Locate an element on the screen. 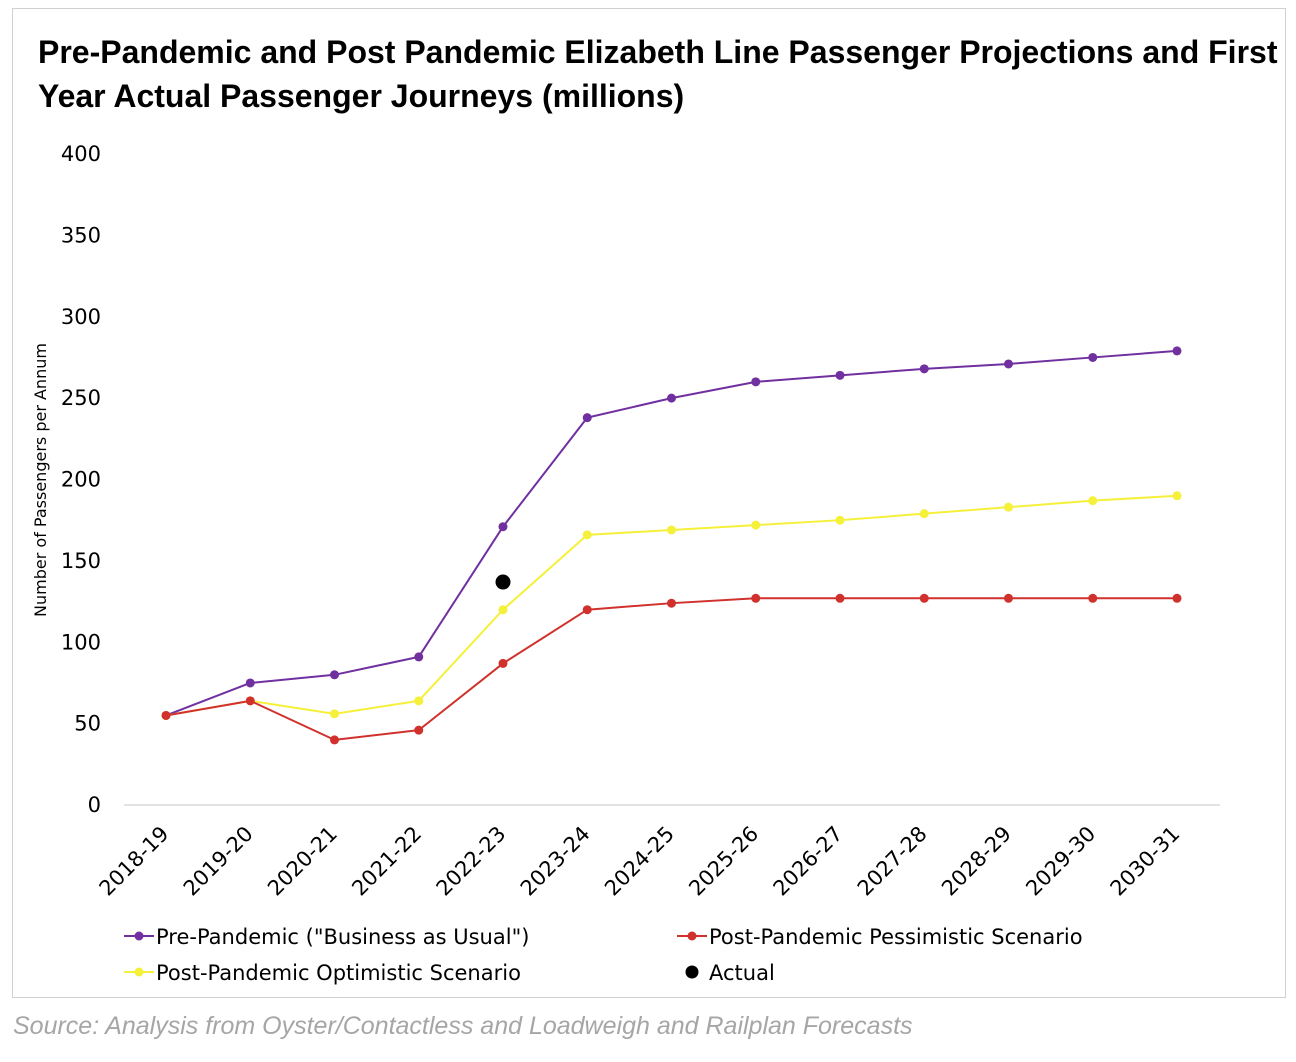 The image size is (1296, 1062). series-line is located at coordinates (671, 669).